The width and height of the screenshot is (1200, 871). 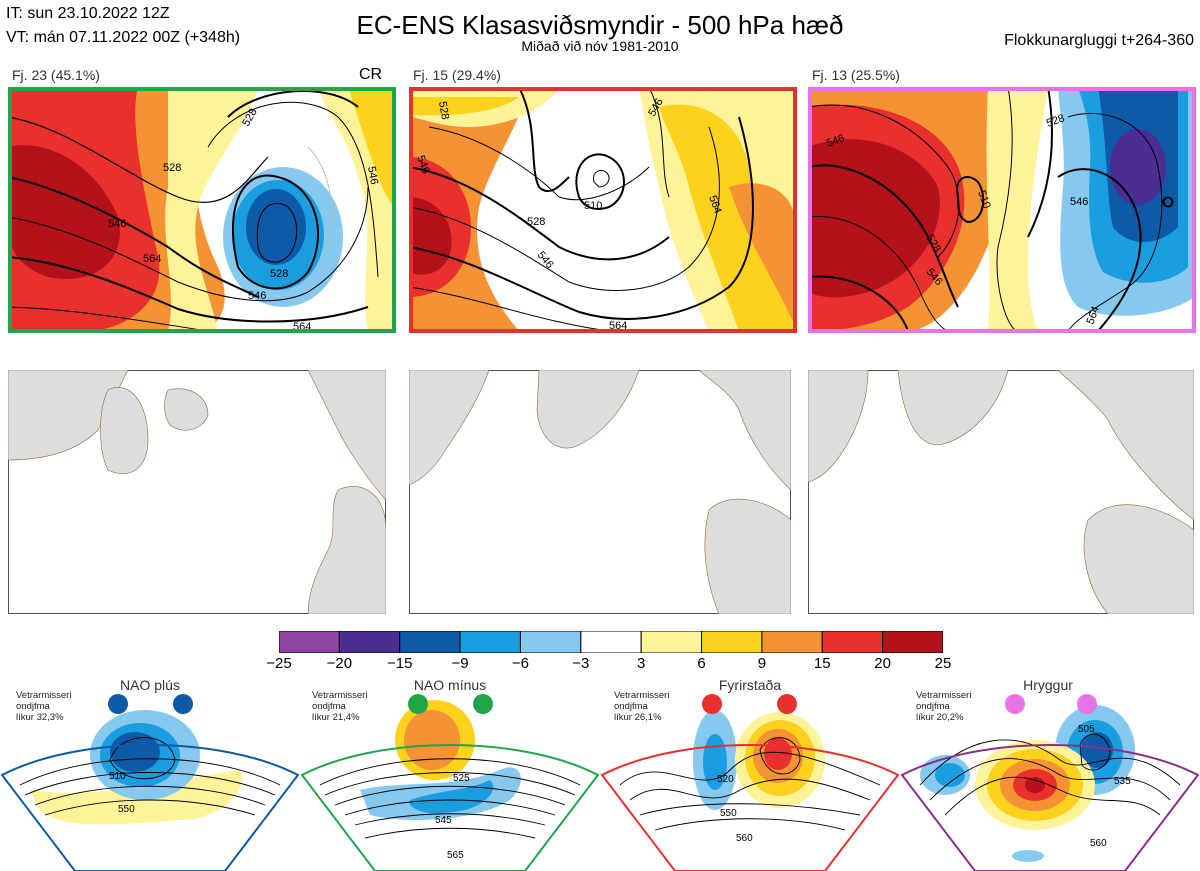 What do you see at coordinates (150, 782) in the screenshot?
I see `regime-1-map: 510 550` at bounding box center [150, 782].